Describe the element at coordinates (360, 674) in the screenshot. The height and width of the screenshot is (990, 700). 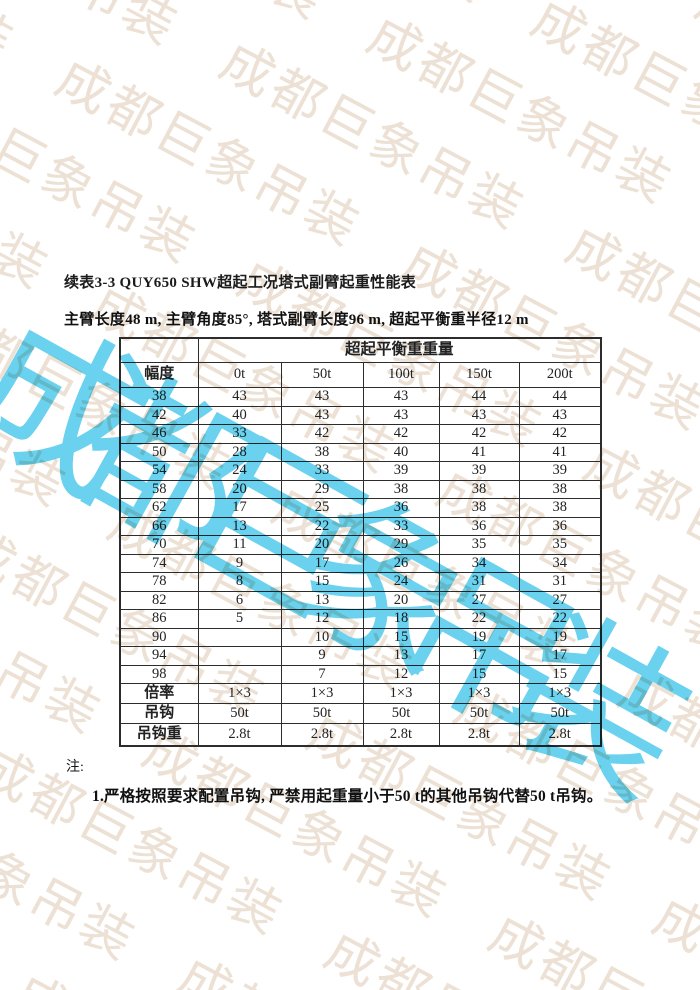
I see `table-row: 98 7 12 15 15` at that location.